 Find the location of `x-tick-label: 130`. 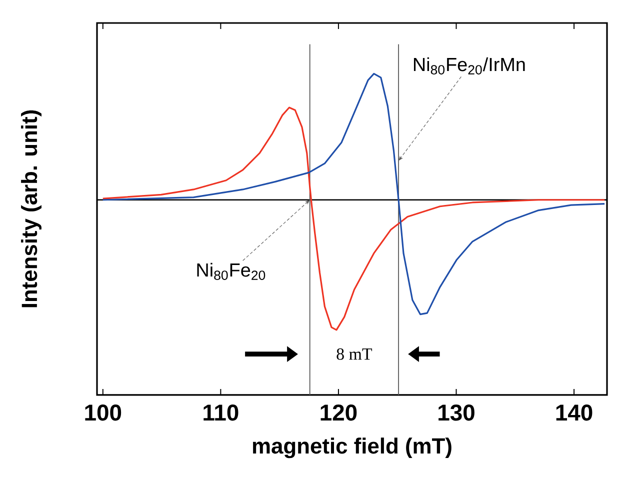

x-tick-label: 130 is located at coordinates (456, 412).